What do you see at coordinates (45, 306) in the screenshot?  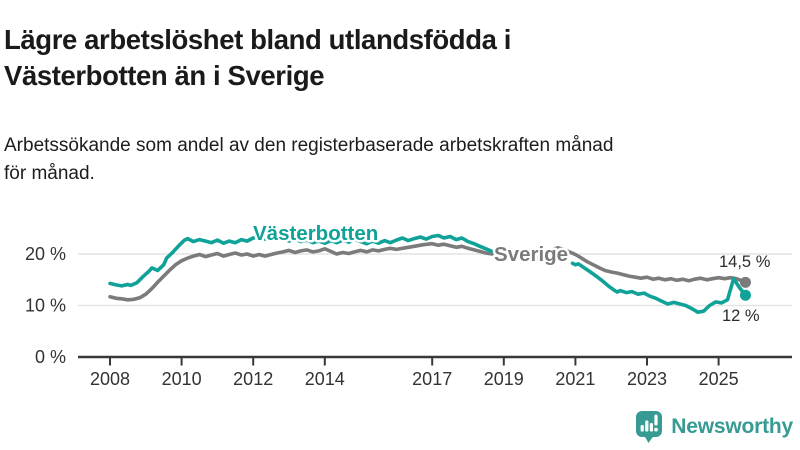 I see `y-tick-label-10: 10 %` at bounding box center [45, 306].